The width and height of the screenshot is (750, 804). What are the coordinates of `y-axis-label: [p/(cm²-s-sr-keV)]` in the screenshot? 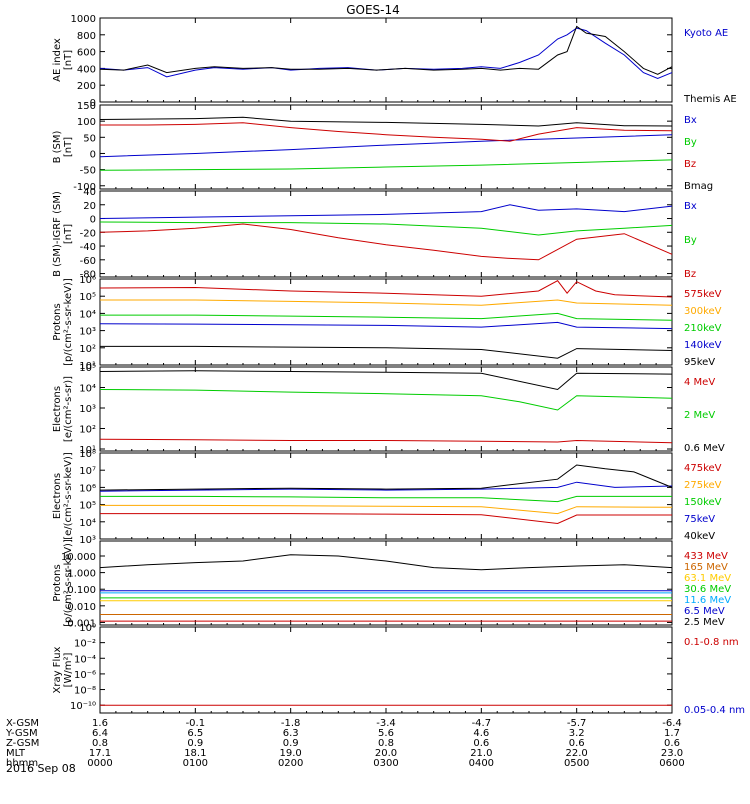 It's located at (68, 583).